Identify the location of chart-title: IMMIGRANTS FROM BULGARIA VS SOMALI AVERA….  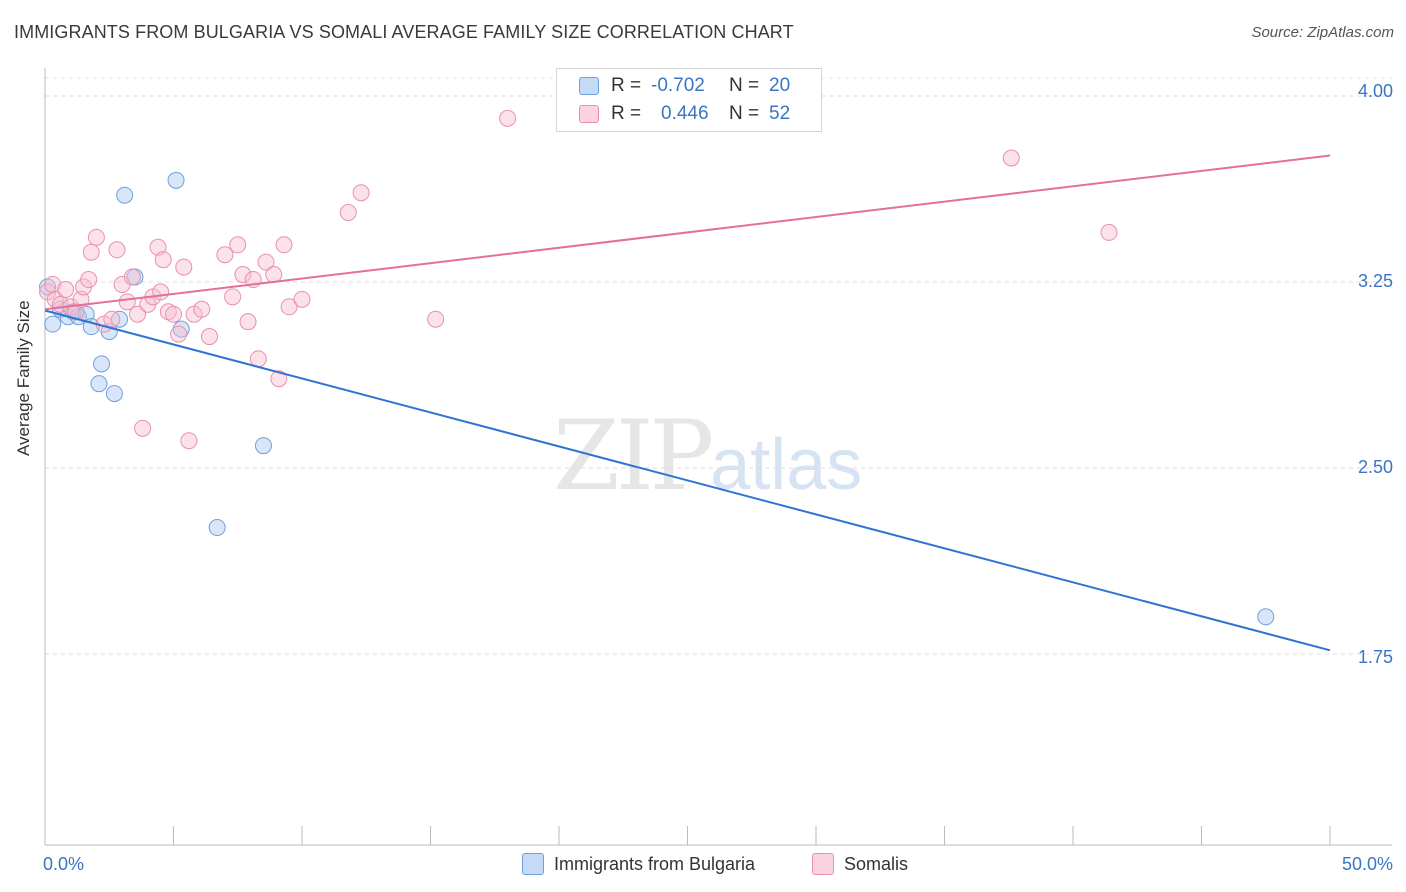
(404, 32).